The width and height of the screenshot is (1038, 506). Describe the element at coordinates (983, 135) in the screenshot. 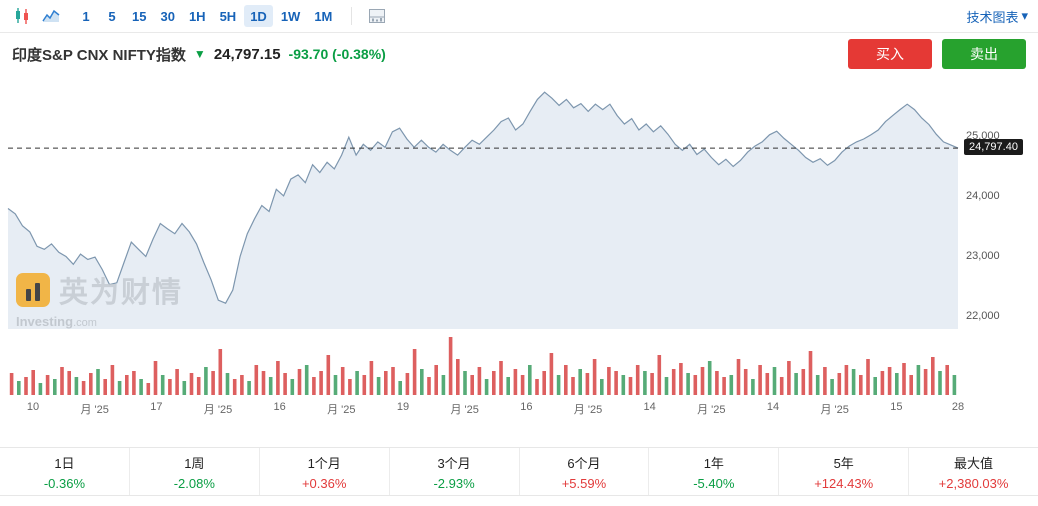

I see `y-axis-label: 25,000` at that location.